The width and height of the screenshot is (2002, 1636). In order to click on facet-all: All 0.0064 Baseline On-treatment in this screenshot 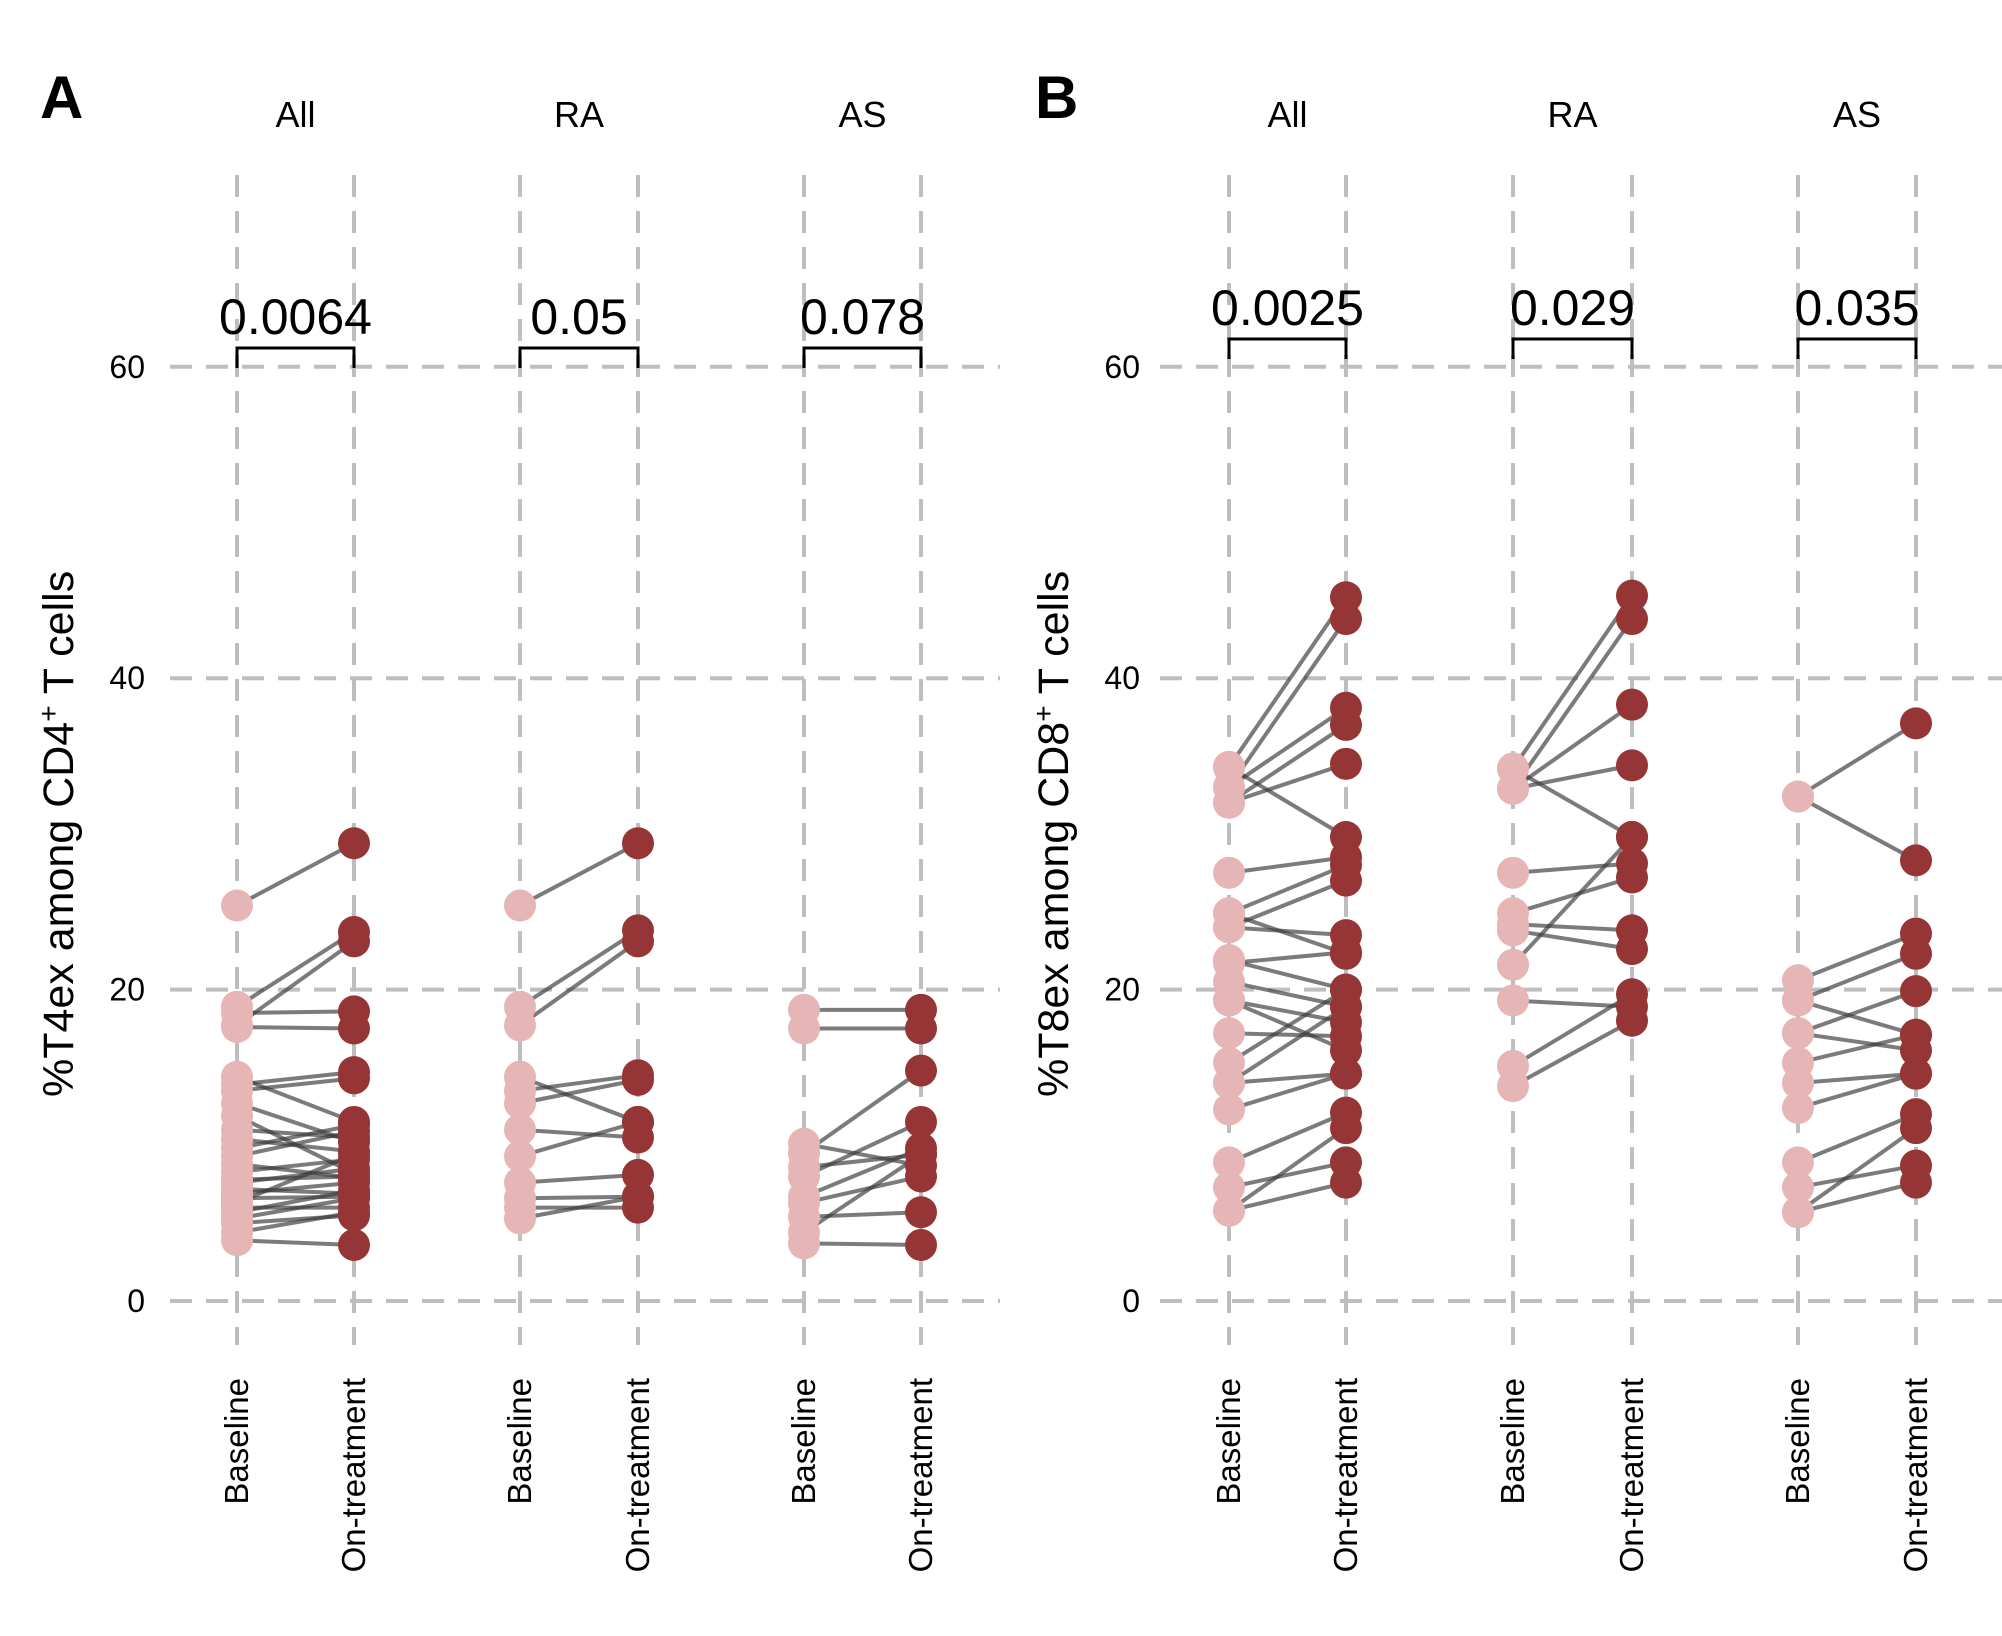, I will do `click(295, 833)`.